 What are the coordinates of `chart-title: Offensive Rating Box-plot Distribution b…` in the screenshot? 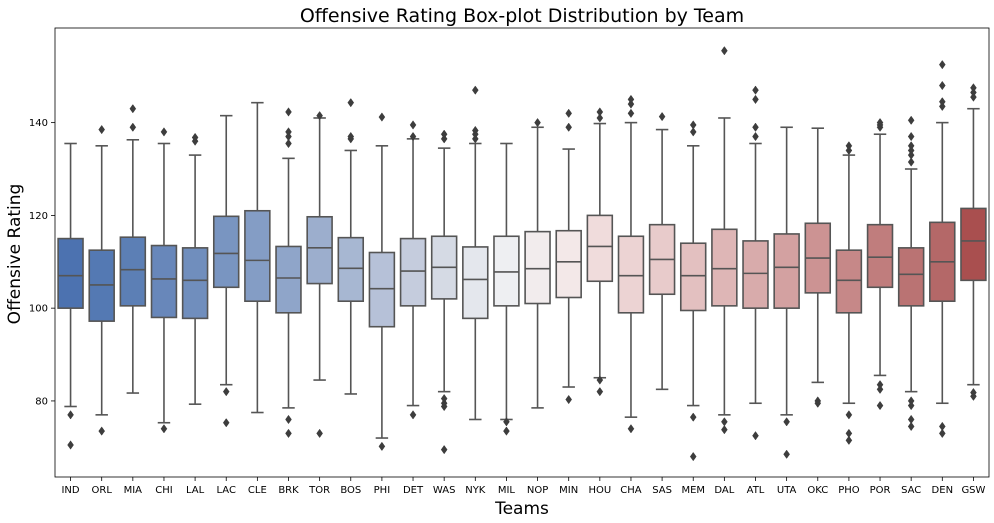 It's located at (522, 16).